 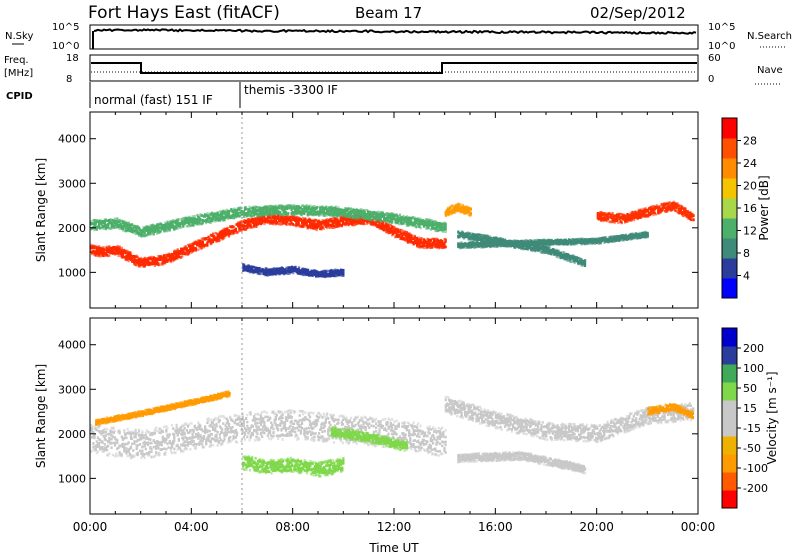 What do you see at coordinates (395, 31) in the screenshot?
I see `nsky-trace` at bounding box center [395, 31].